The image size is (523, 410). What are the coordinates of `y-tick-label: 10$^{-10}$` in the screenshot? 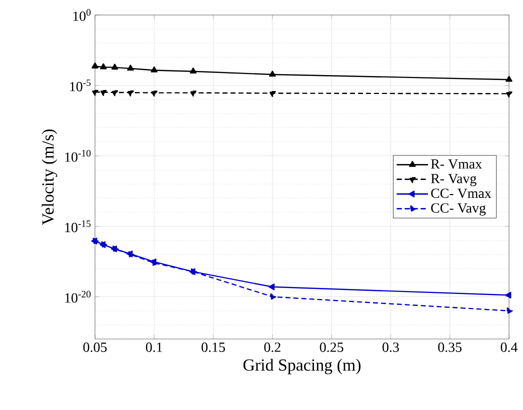 It's located at (78, 156).